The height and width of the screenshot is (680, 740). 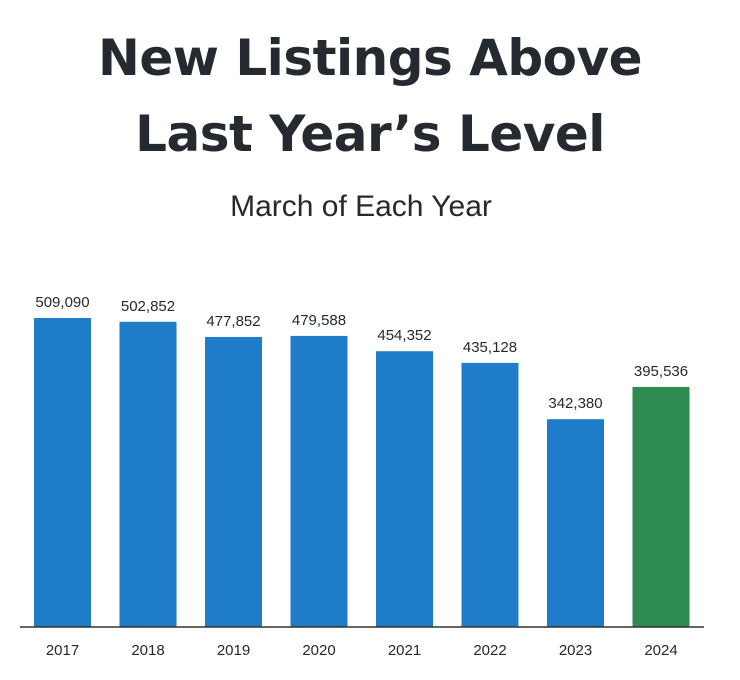 What do you see at coordinates (318, 650) in the screenshot?
I see `x-tick-label-2020: 2020` at bounding box center [318, 650].